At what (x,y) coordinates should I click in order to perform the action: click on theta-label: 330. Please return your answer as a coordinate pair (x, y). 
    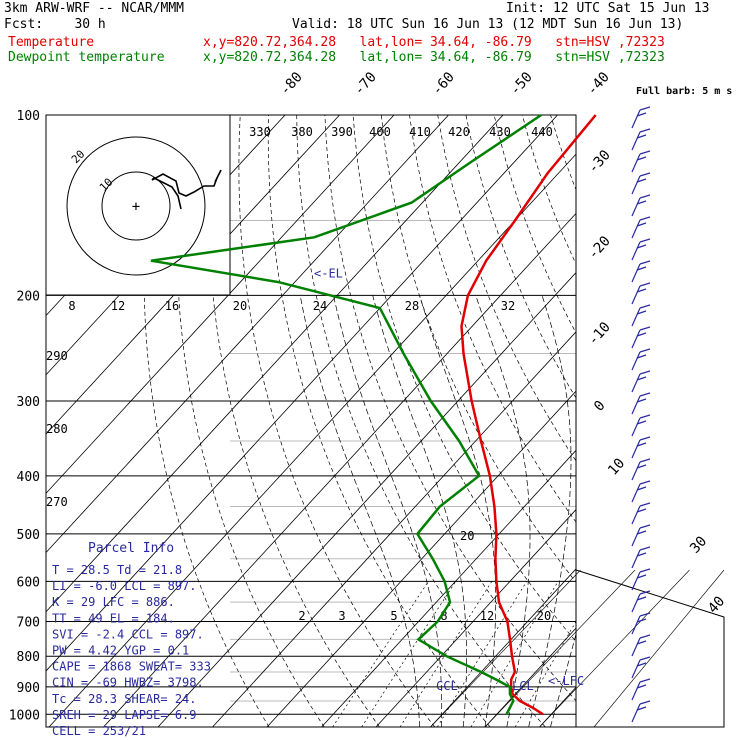
    Looking at the image, I should click on (260, 132).